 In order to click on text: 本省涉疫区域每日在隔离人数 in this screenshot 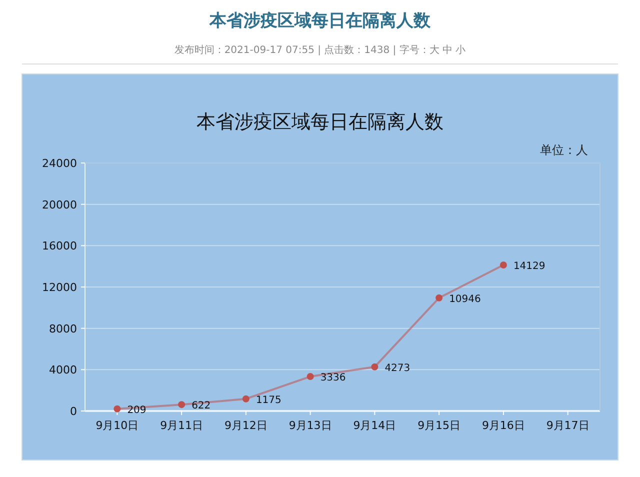, I will do `click(320, 21)`.